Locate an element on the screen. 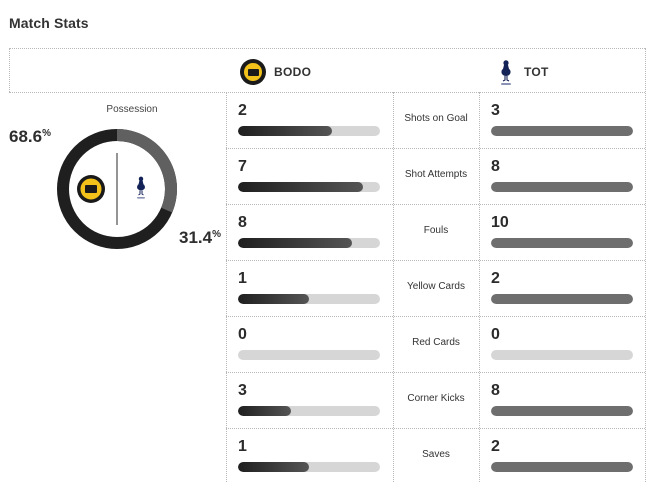 The image size is (653, 482). home-team-name: BODO is located at coordinates (293, 72).